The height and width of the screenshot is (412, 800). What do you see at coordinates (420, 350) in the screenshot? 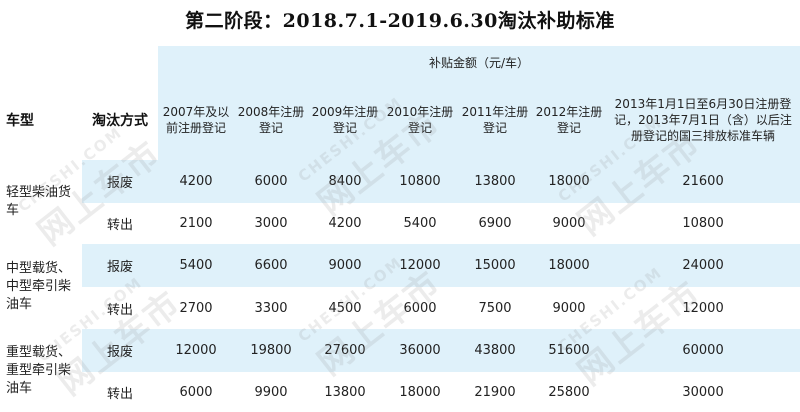
I see `value-cell: 36000` at bounding box center [420, 350].